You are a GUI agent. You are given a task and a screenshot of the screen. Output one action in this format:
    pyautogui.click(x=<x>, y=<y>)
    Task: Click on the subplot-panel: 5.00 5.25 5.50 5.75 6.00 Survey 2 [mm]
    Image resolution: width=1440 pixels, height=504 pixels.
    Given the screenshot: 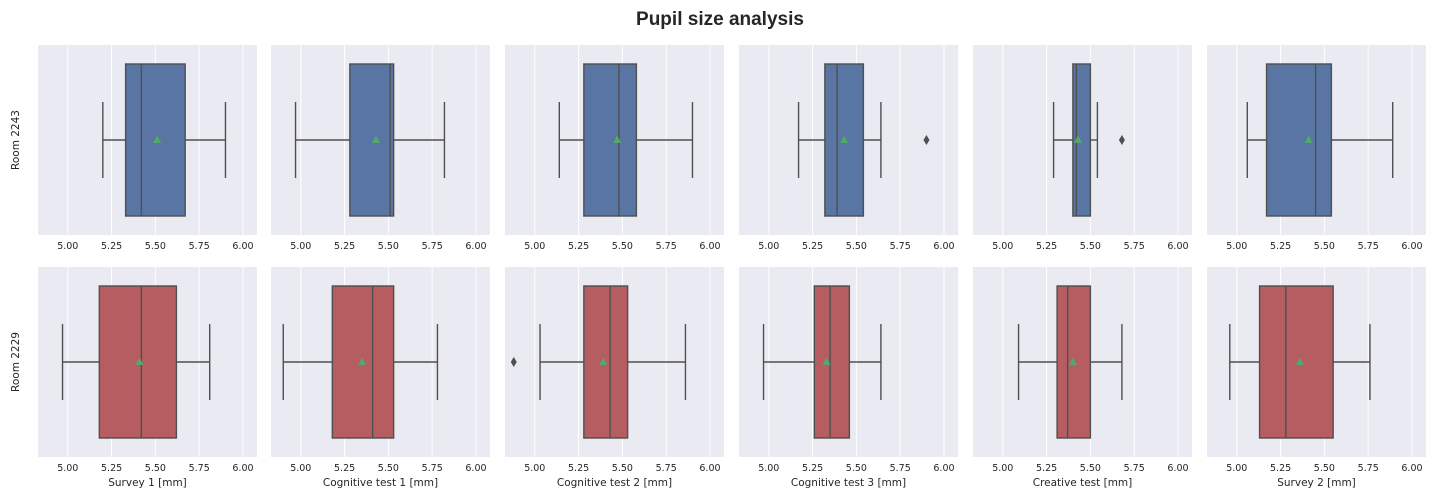 What is the action you would take?
    pyautogui.click(x=1316, y=378)
    